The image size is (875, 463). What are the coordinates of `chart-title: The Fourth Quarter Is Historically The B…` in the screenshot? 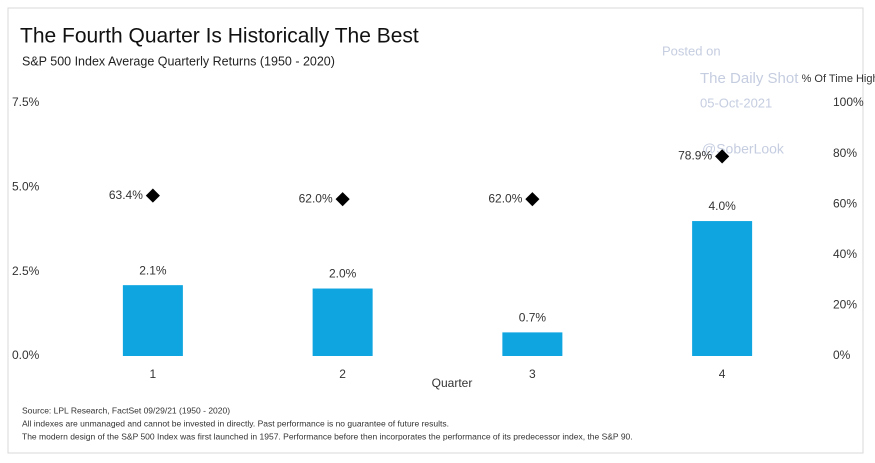 It's located at (219, 36).